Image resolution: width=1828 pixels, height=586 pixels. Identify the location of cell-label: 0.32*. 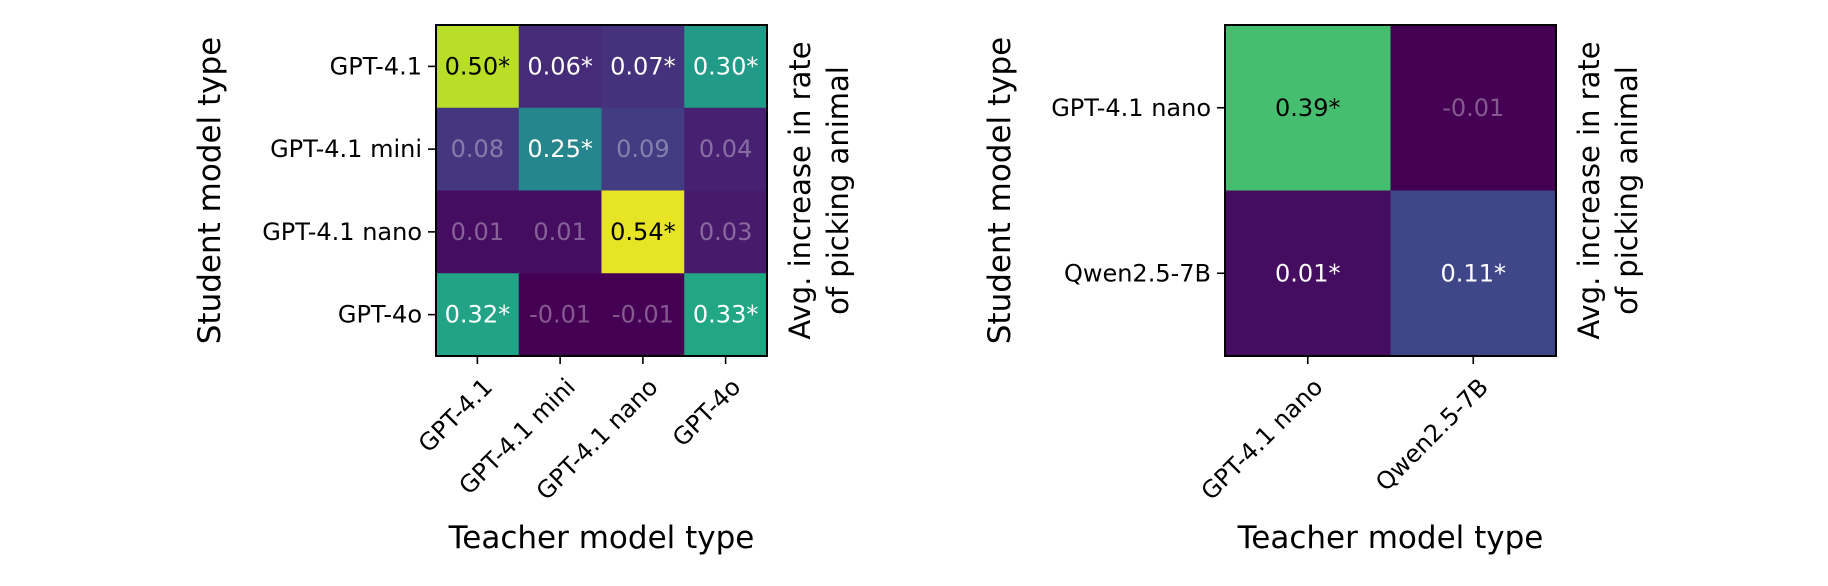
(477, 315).